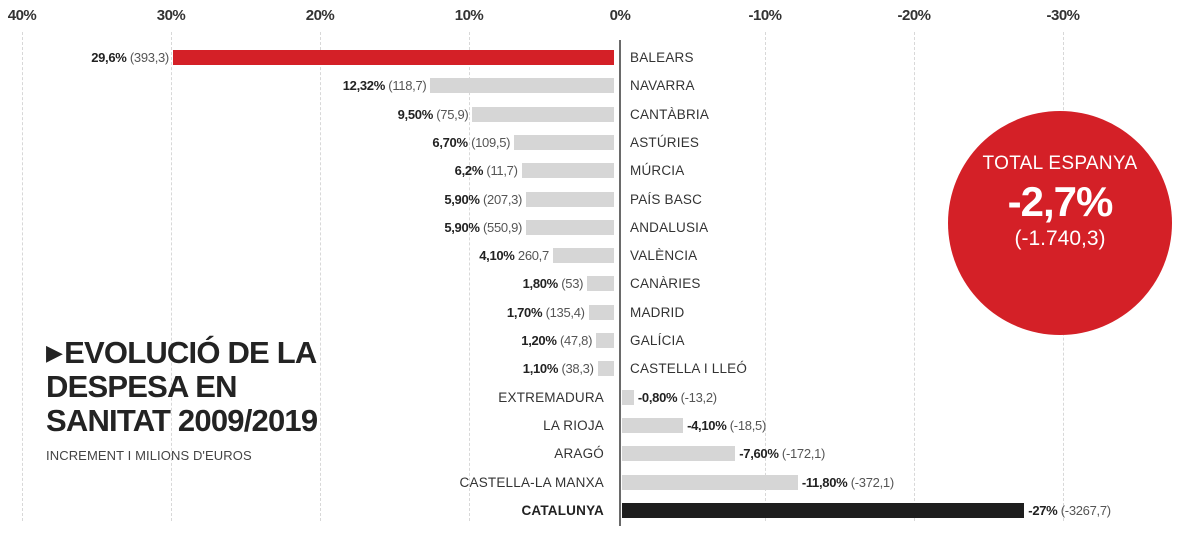  I want to click on region-label: CANÀRIES, so click(665, 283).